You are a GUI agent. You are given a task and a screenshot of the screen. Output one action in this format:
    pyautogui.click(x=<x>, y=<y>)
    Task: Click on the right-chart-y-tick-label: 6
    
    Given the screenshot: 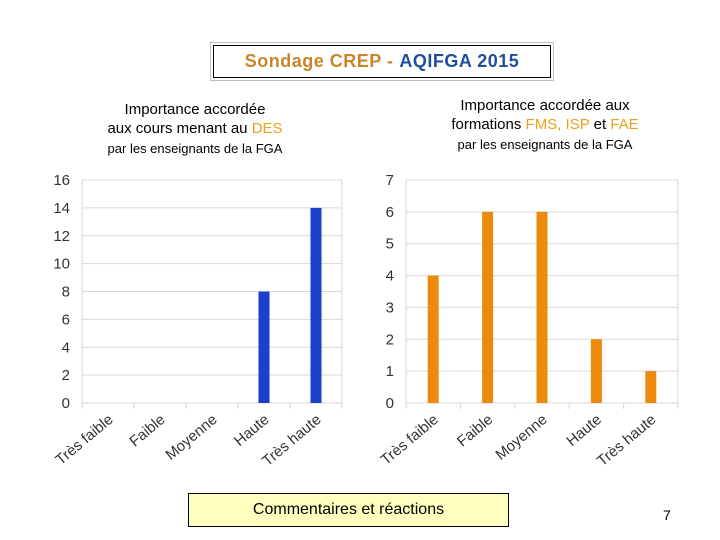 What is the action you would take?
    pyautogui.click(x=390, y=212)
    